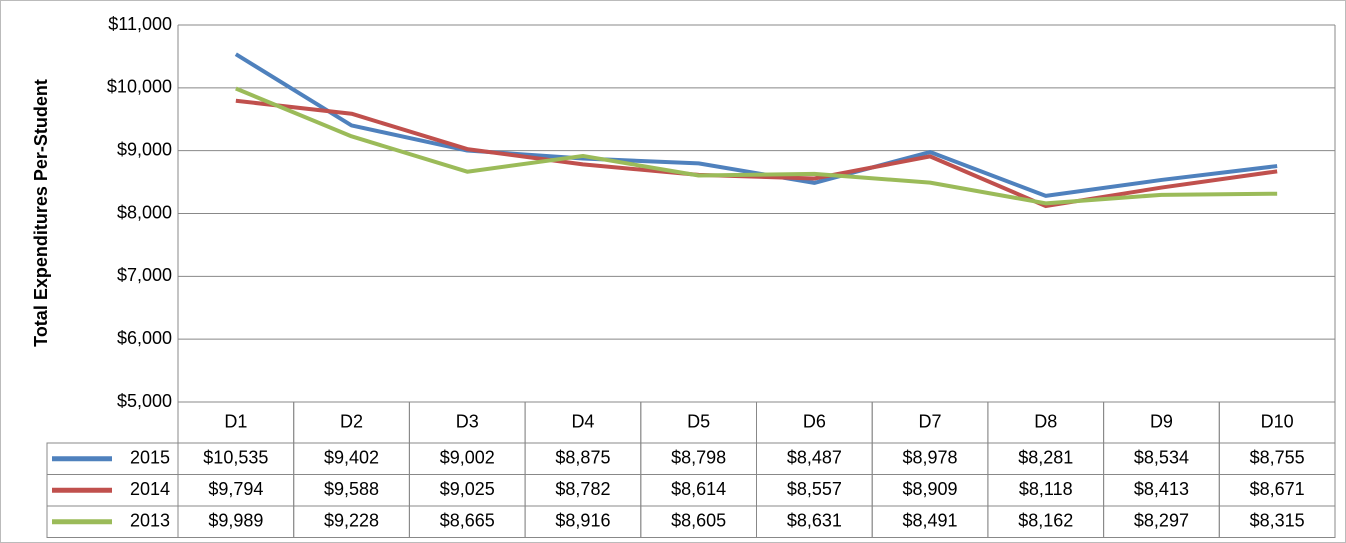  Describe the element at coordinates (144, 338) in the screenshot. I see `y-tick-label: $6,000` at that location.